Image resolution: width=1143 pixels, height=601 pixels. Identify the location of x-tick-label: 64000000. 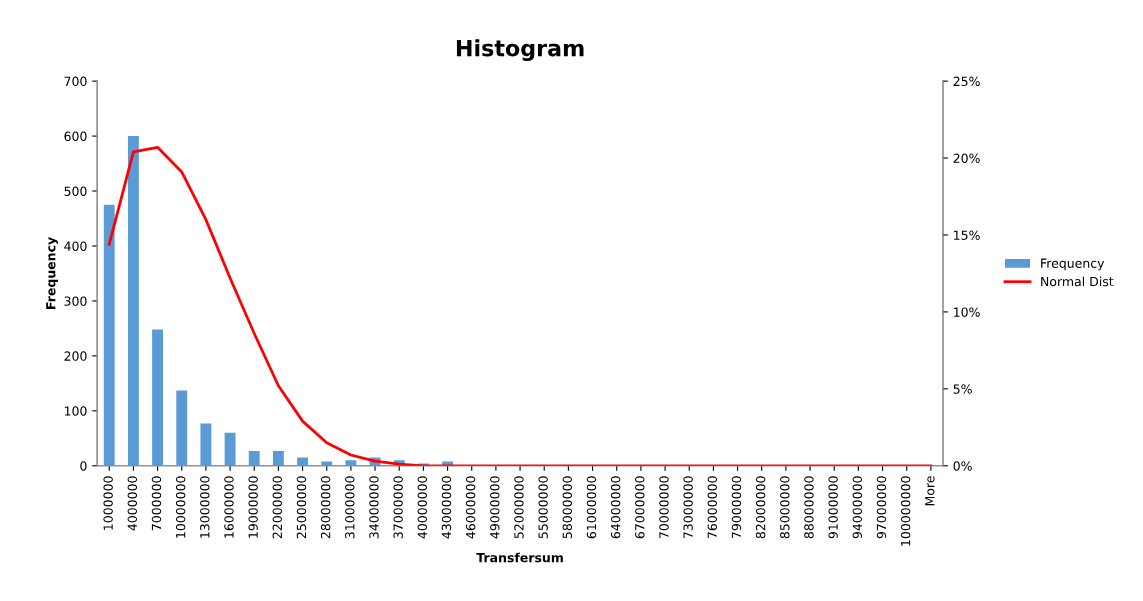
(615, 507).